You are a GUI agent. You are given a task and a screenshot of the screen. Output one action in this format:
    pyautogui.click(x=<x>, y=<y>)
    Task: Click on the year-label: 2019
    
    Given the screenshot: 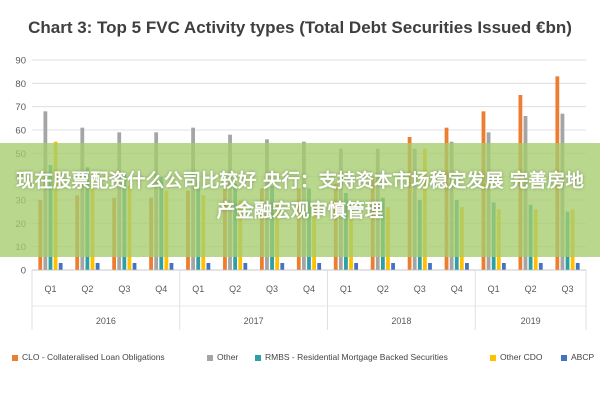 What is the action you would take?
    pyautogui.click(x=531, y=321)
    